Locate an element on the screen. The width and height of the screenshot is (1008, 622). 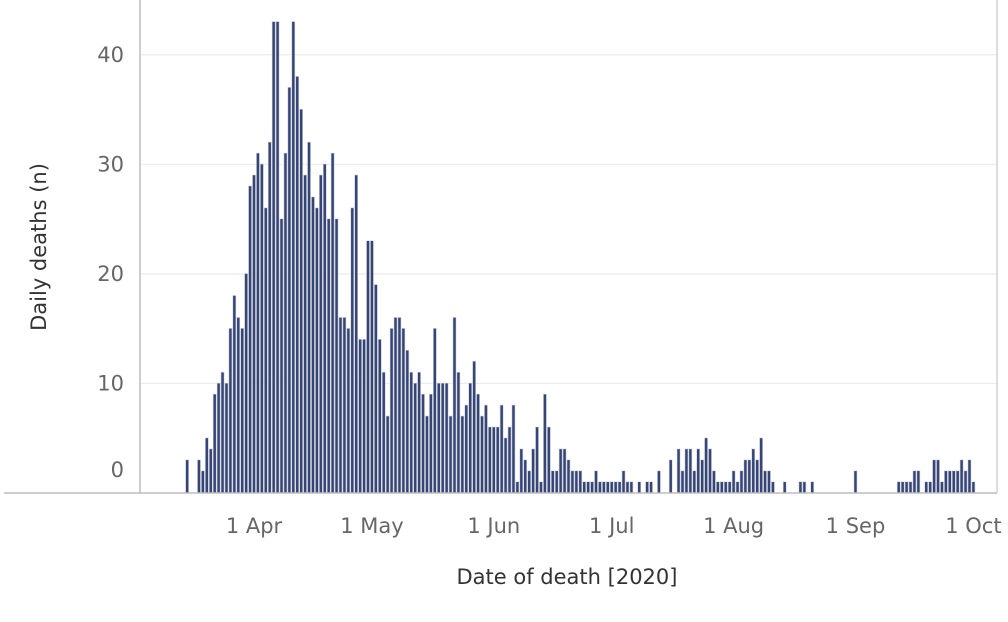
x-tick-label: 1 May is located at coordinates (371, 526).